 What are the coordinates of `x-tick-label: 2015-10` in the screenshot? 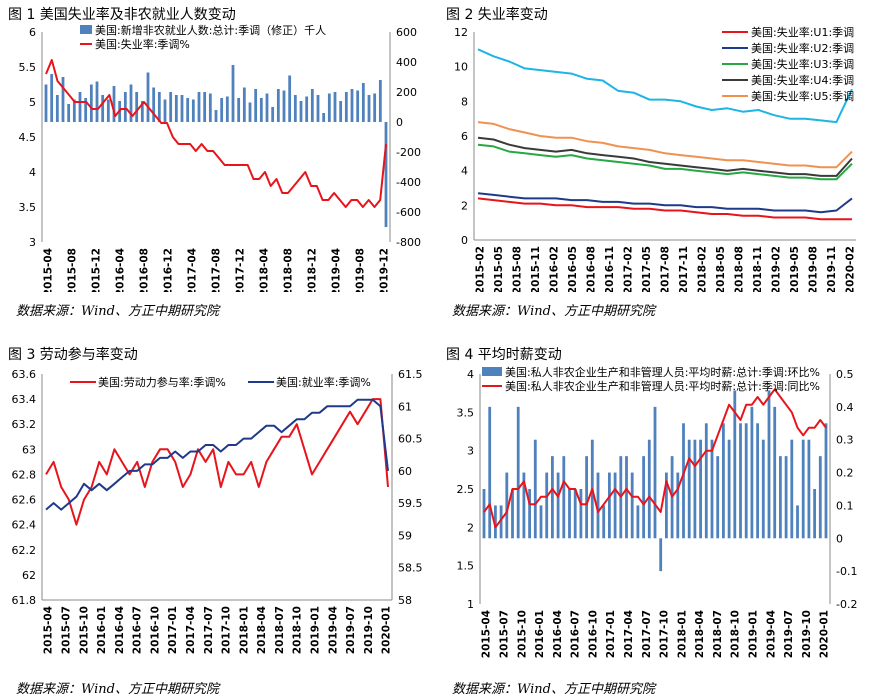 It's located at (522, 634).